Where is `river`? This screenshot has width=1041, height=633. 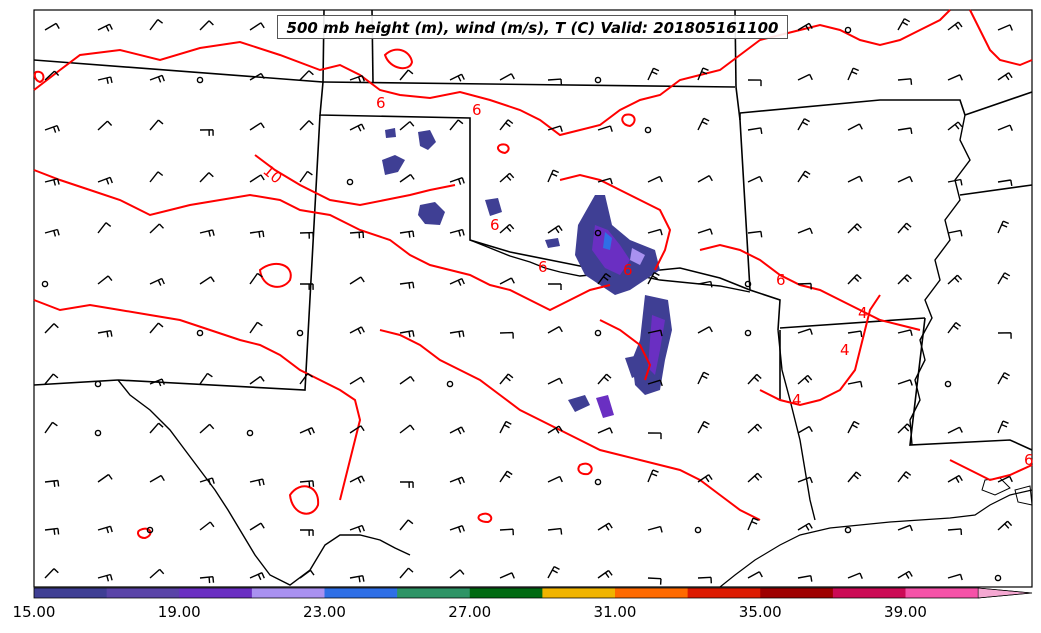
river is located at coordinates (940, 280).